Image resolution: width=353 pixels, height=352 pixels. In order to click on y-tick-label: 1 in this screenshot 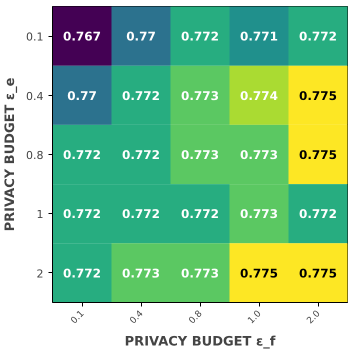, I will do `click(40, 215)`.